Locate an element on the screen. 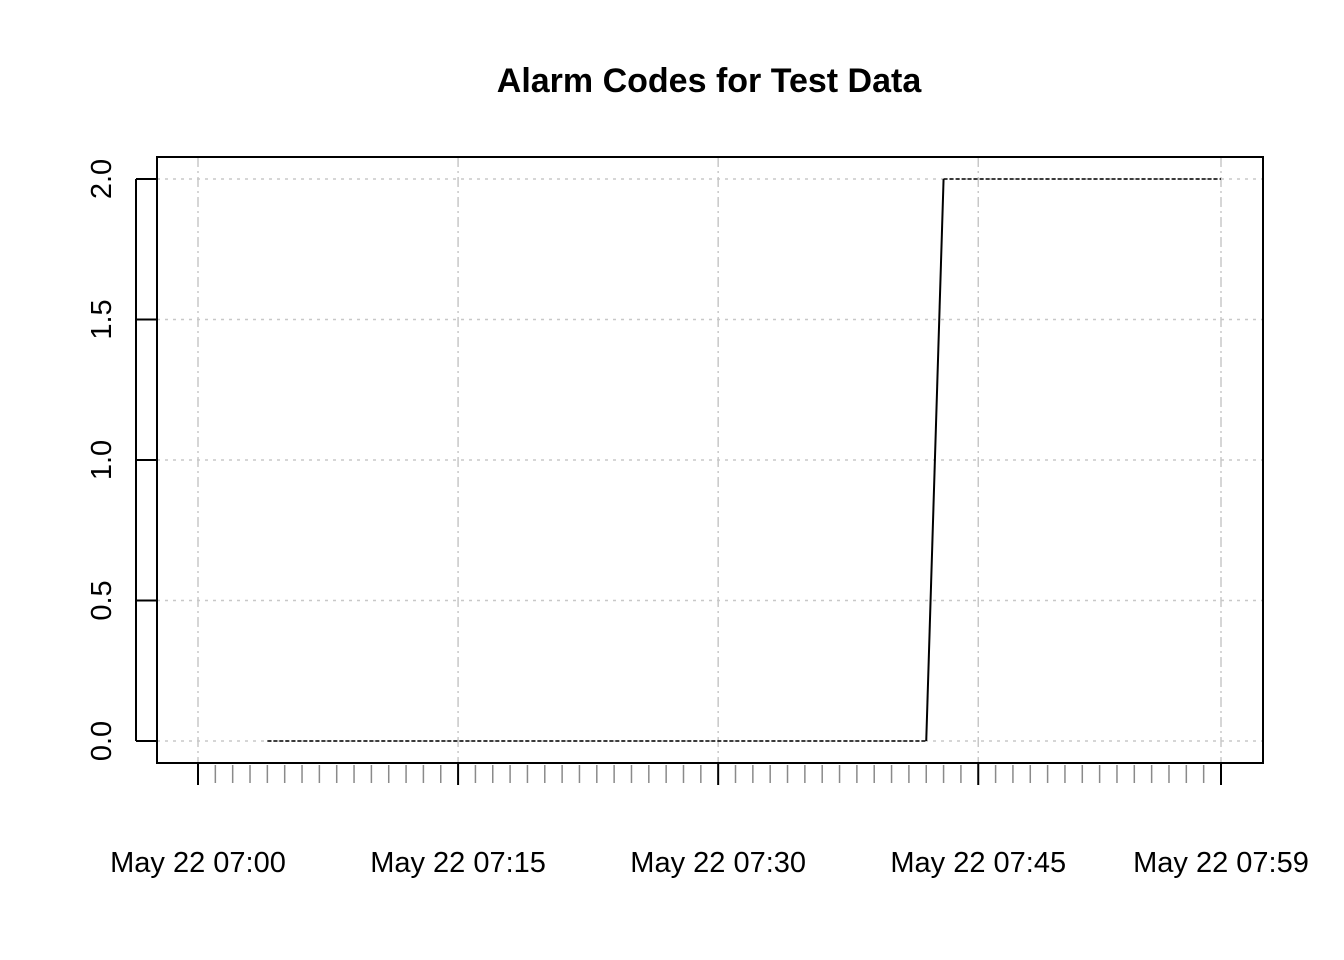 The height and width of the screenshot is (960, 1344). chart-title: Alarm Codes for Test Data is located at coordinates (710, 81).